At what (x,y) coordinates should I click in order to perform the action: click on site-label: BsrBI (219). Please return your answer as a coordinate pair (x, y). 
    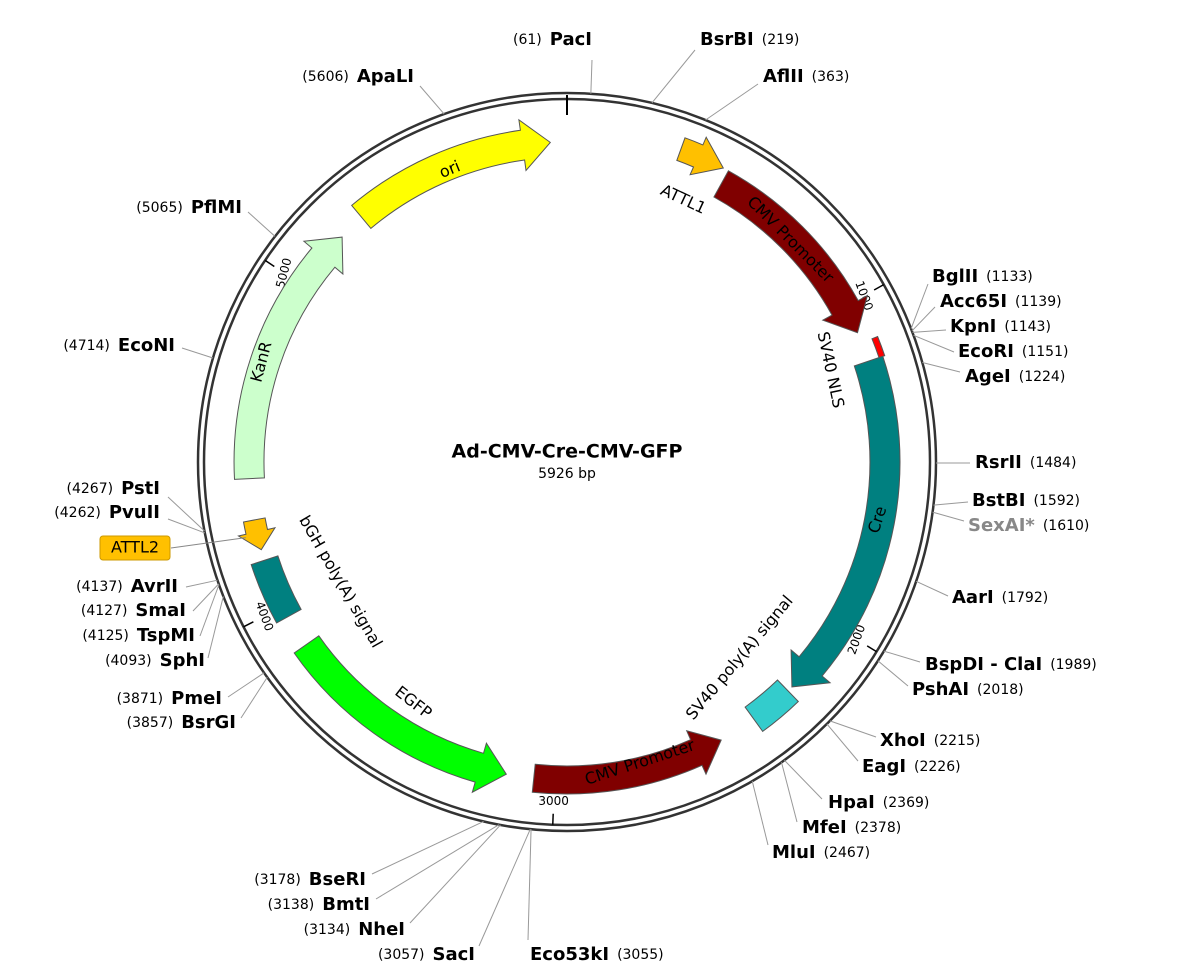
    Looking at the image, I should click on (749, 39).